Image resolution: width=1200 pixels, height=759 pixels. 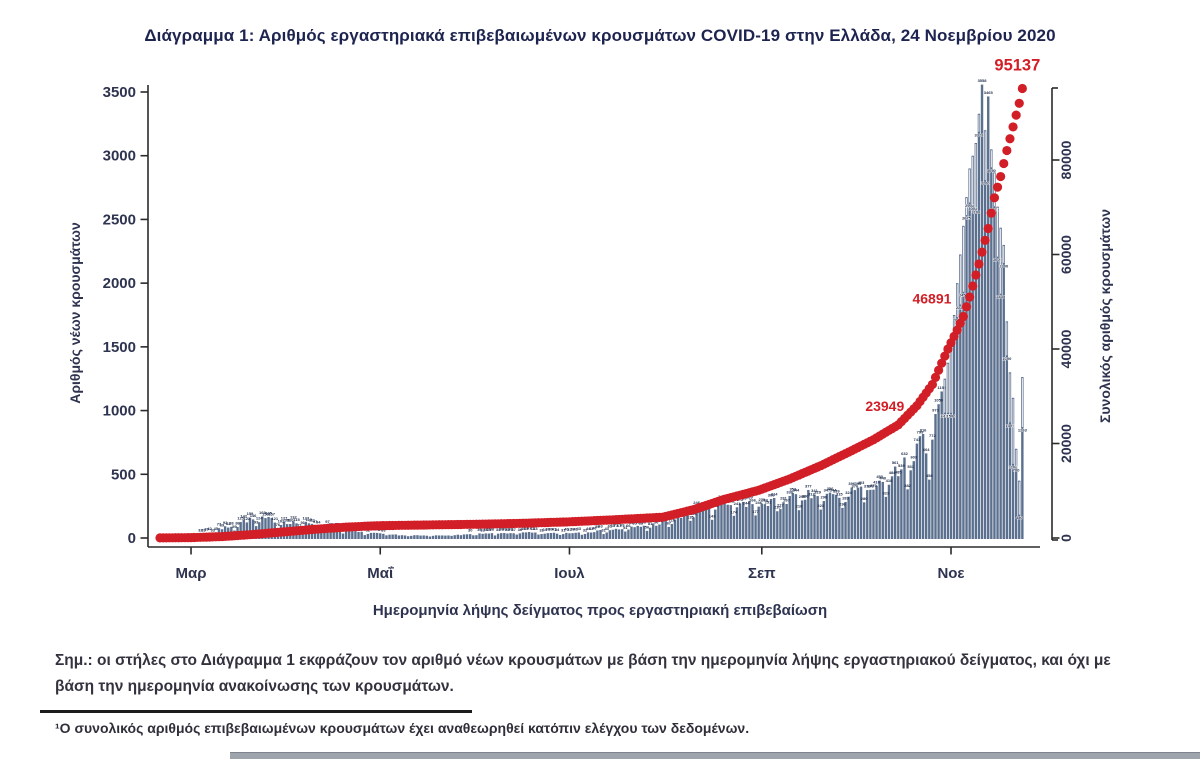 What do you see at coordinates (1016, 469) in the screenshot?
I see `chart-text: 700` at bounding box center [1016, 469].